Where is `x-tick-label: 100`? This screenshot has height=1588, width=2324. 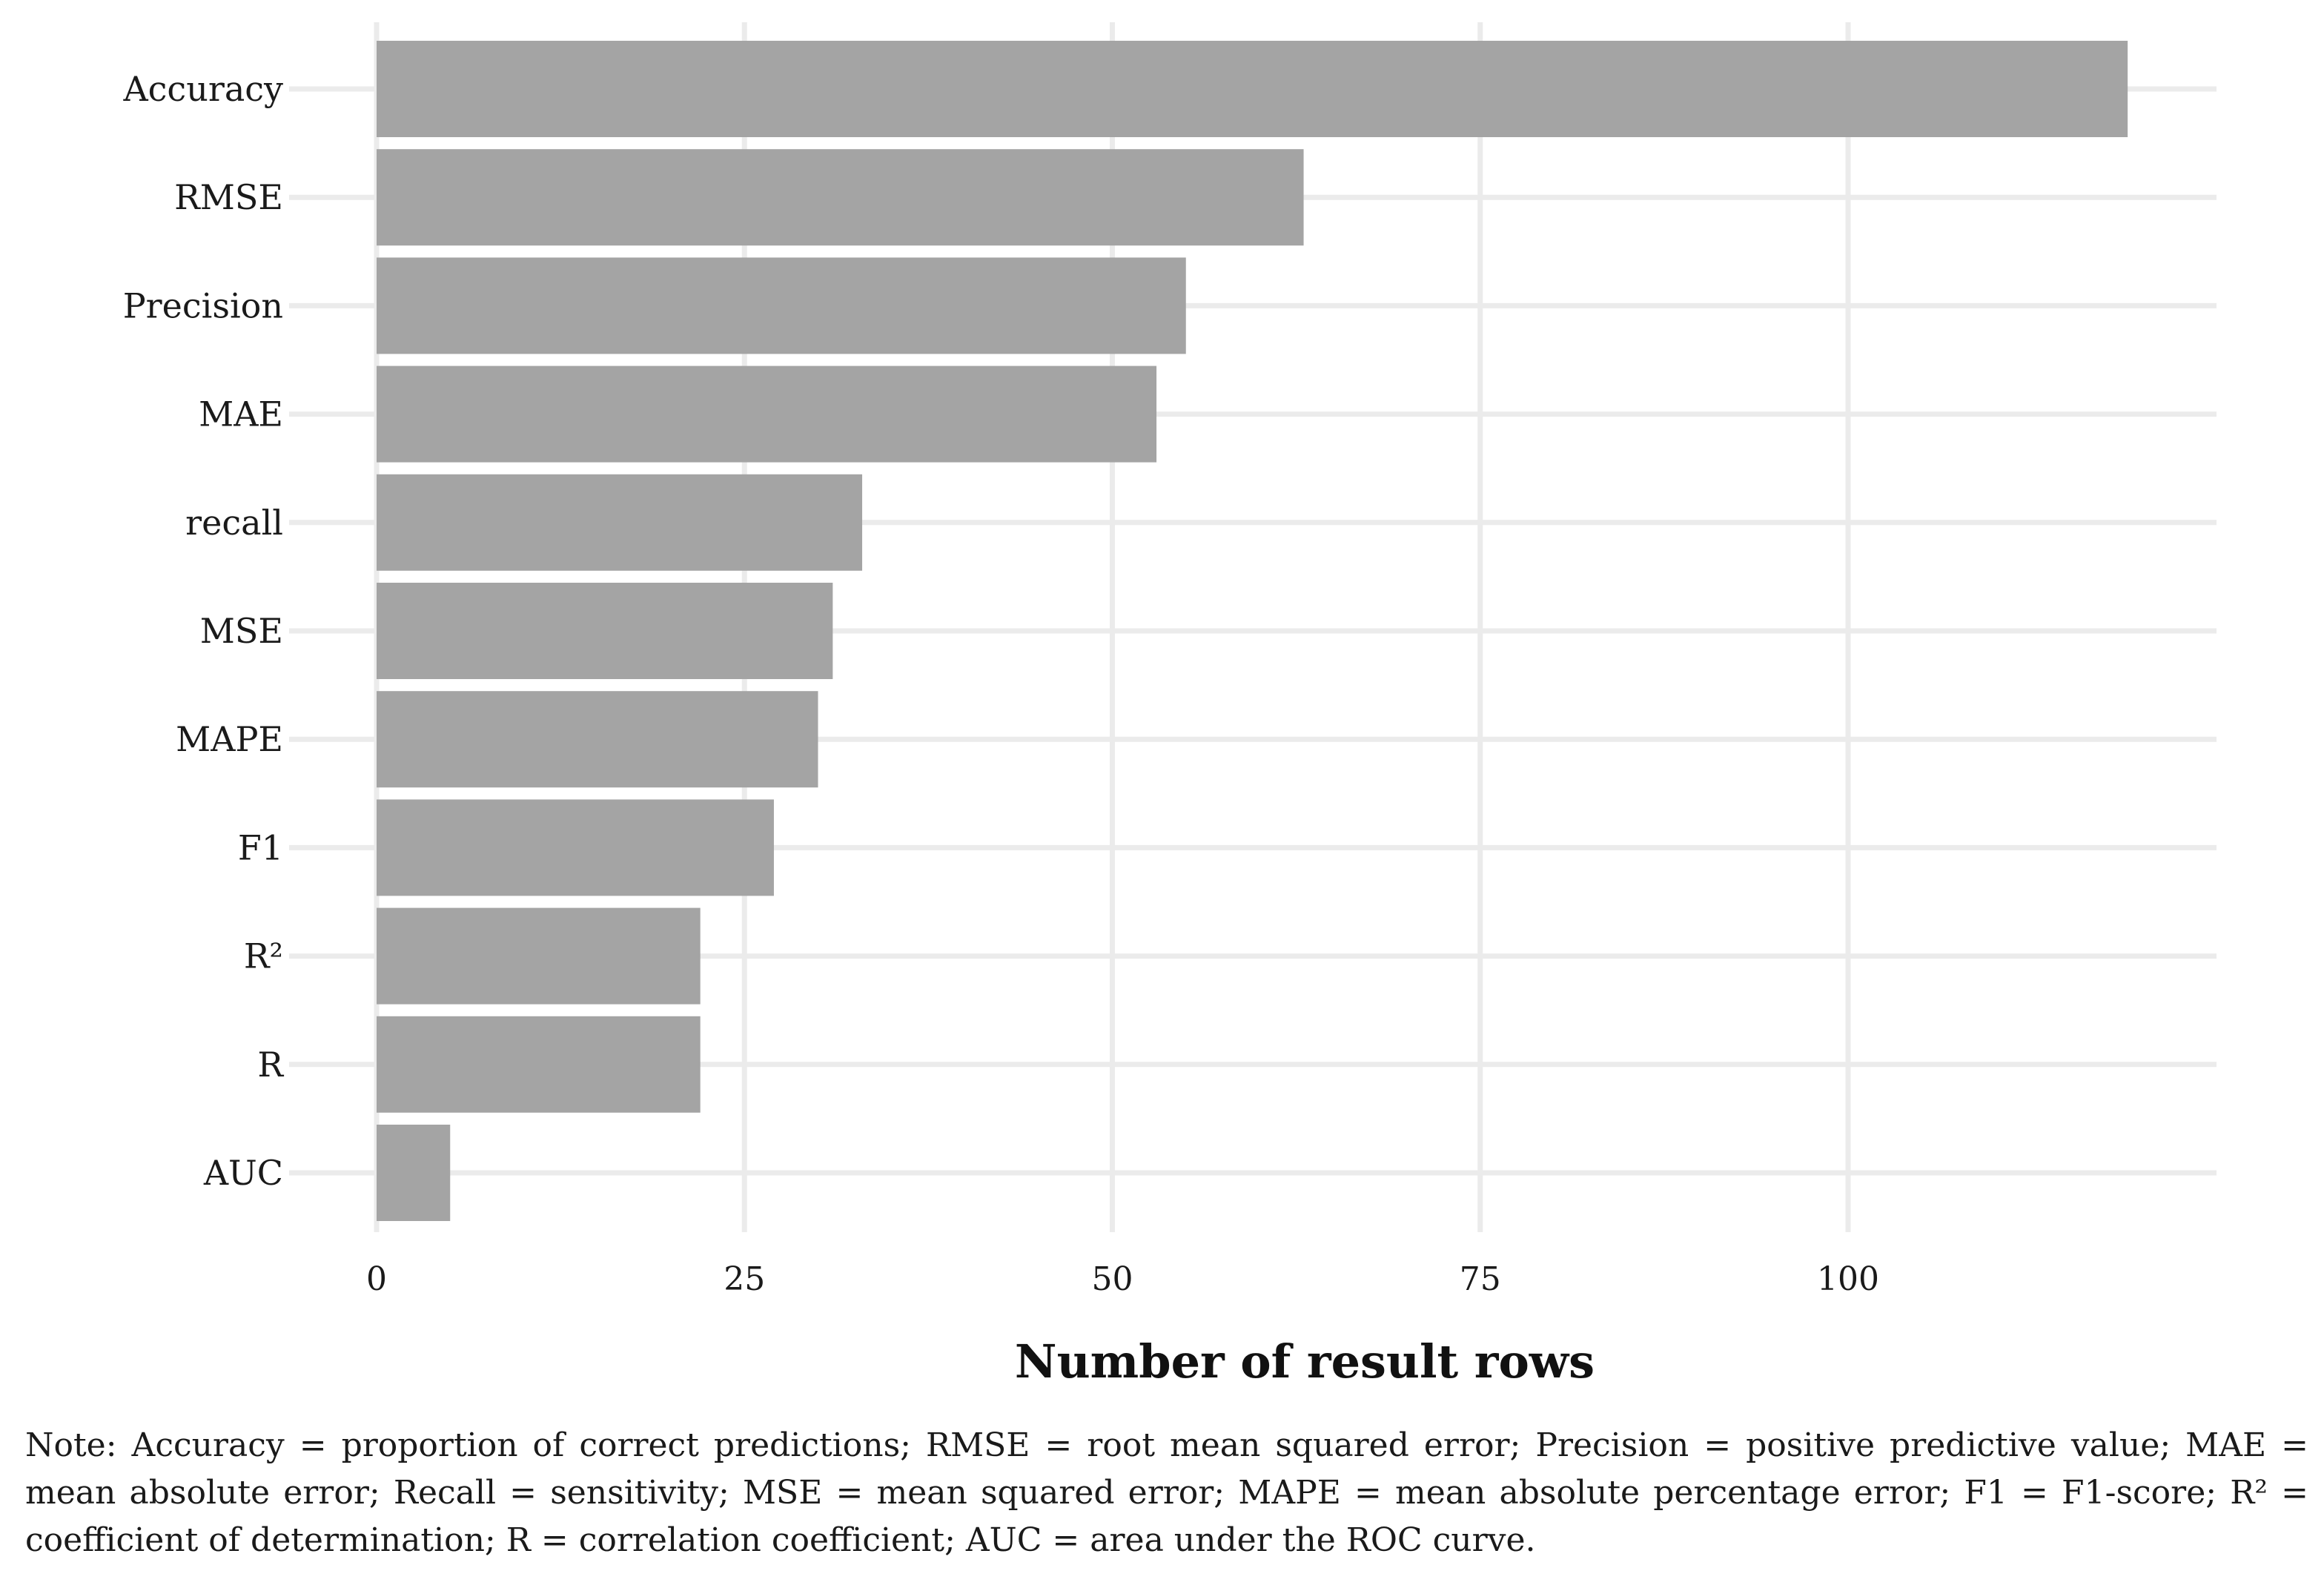
x-tick-label: 100 is located at coordinates (1848, 1279).